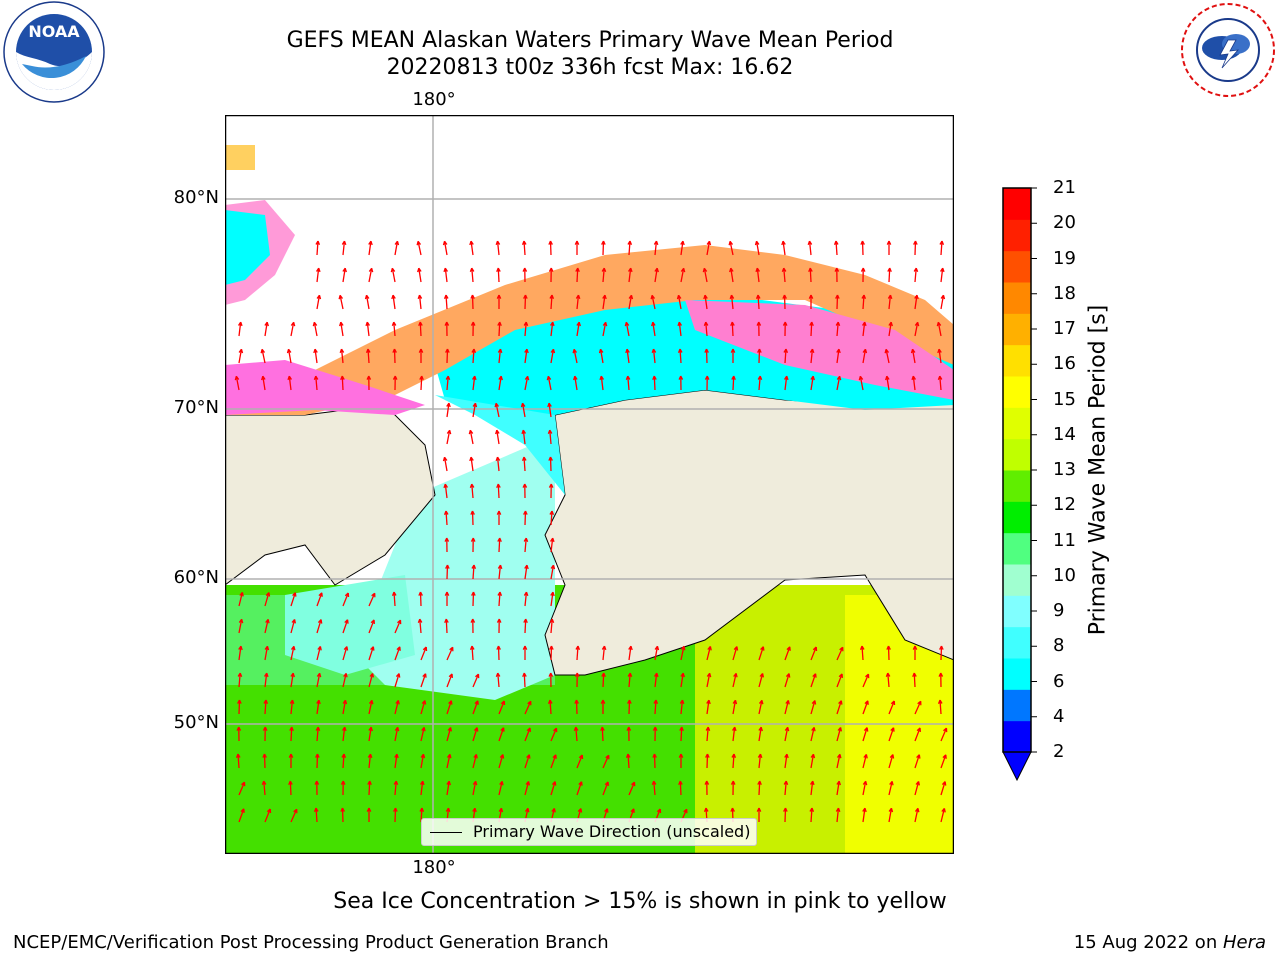 This screenshot has width=1280, height=960. What do you see at coordinates (1064, 364) in the screenshot?
I see `colorbar-tick-label: 16` at bounding box center [1064, 364].